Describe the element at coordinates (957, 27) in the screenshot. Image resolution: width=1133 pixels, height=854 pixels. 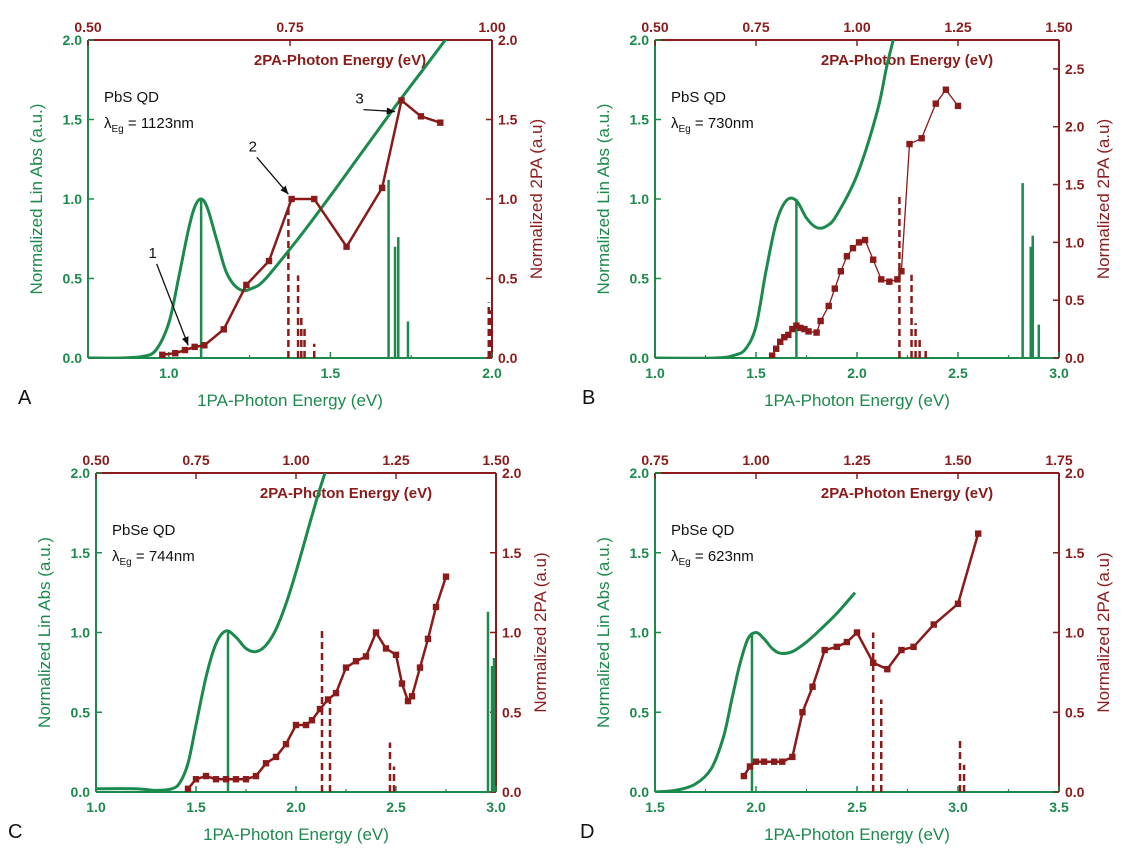
I see `x2-tick-label: 1.25` at that location.